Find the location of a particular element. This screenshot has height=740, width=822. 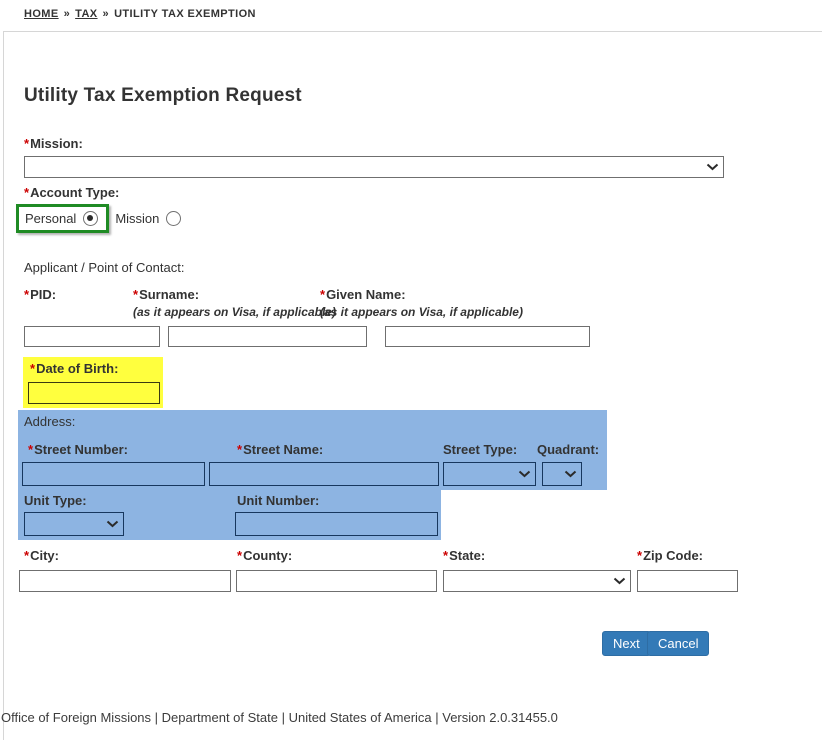

unit-type-select is located at coordinates (74, 524).